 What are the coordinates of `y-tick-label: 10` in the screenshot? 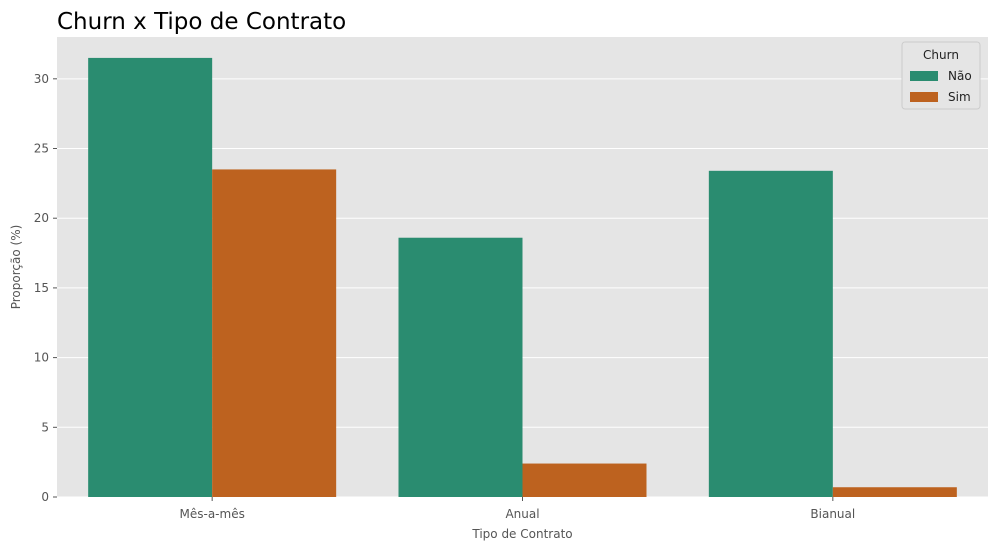 It's located at (41, 358).